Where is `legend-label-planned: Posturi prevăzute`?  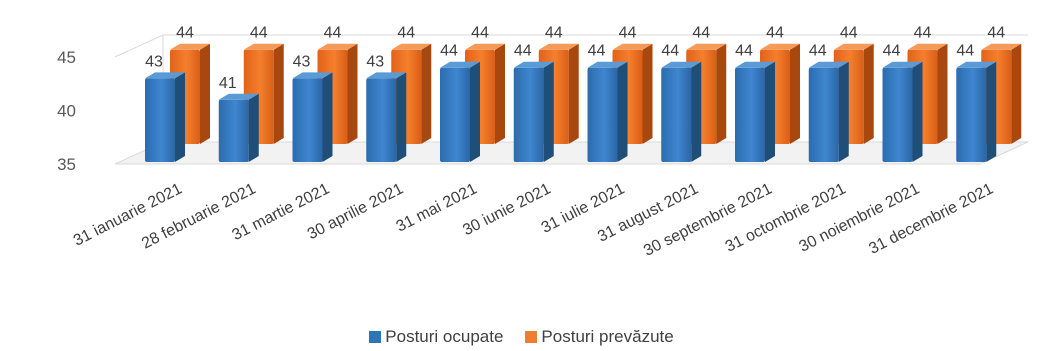
legend-label-planned: Posturi prevăzute is located at coordinates (607, 336).